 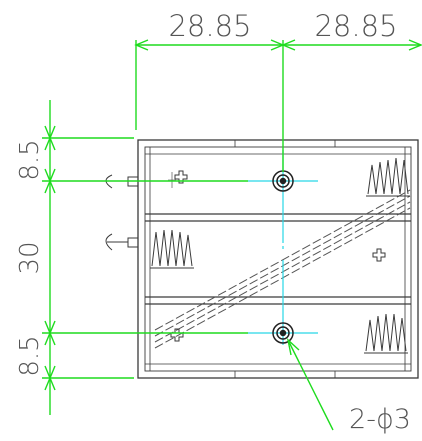 What do you see at coordinates (30, 257) in the screenshot?
I see `dimension-left-middle: 30` at bounding box center [30, 257].